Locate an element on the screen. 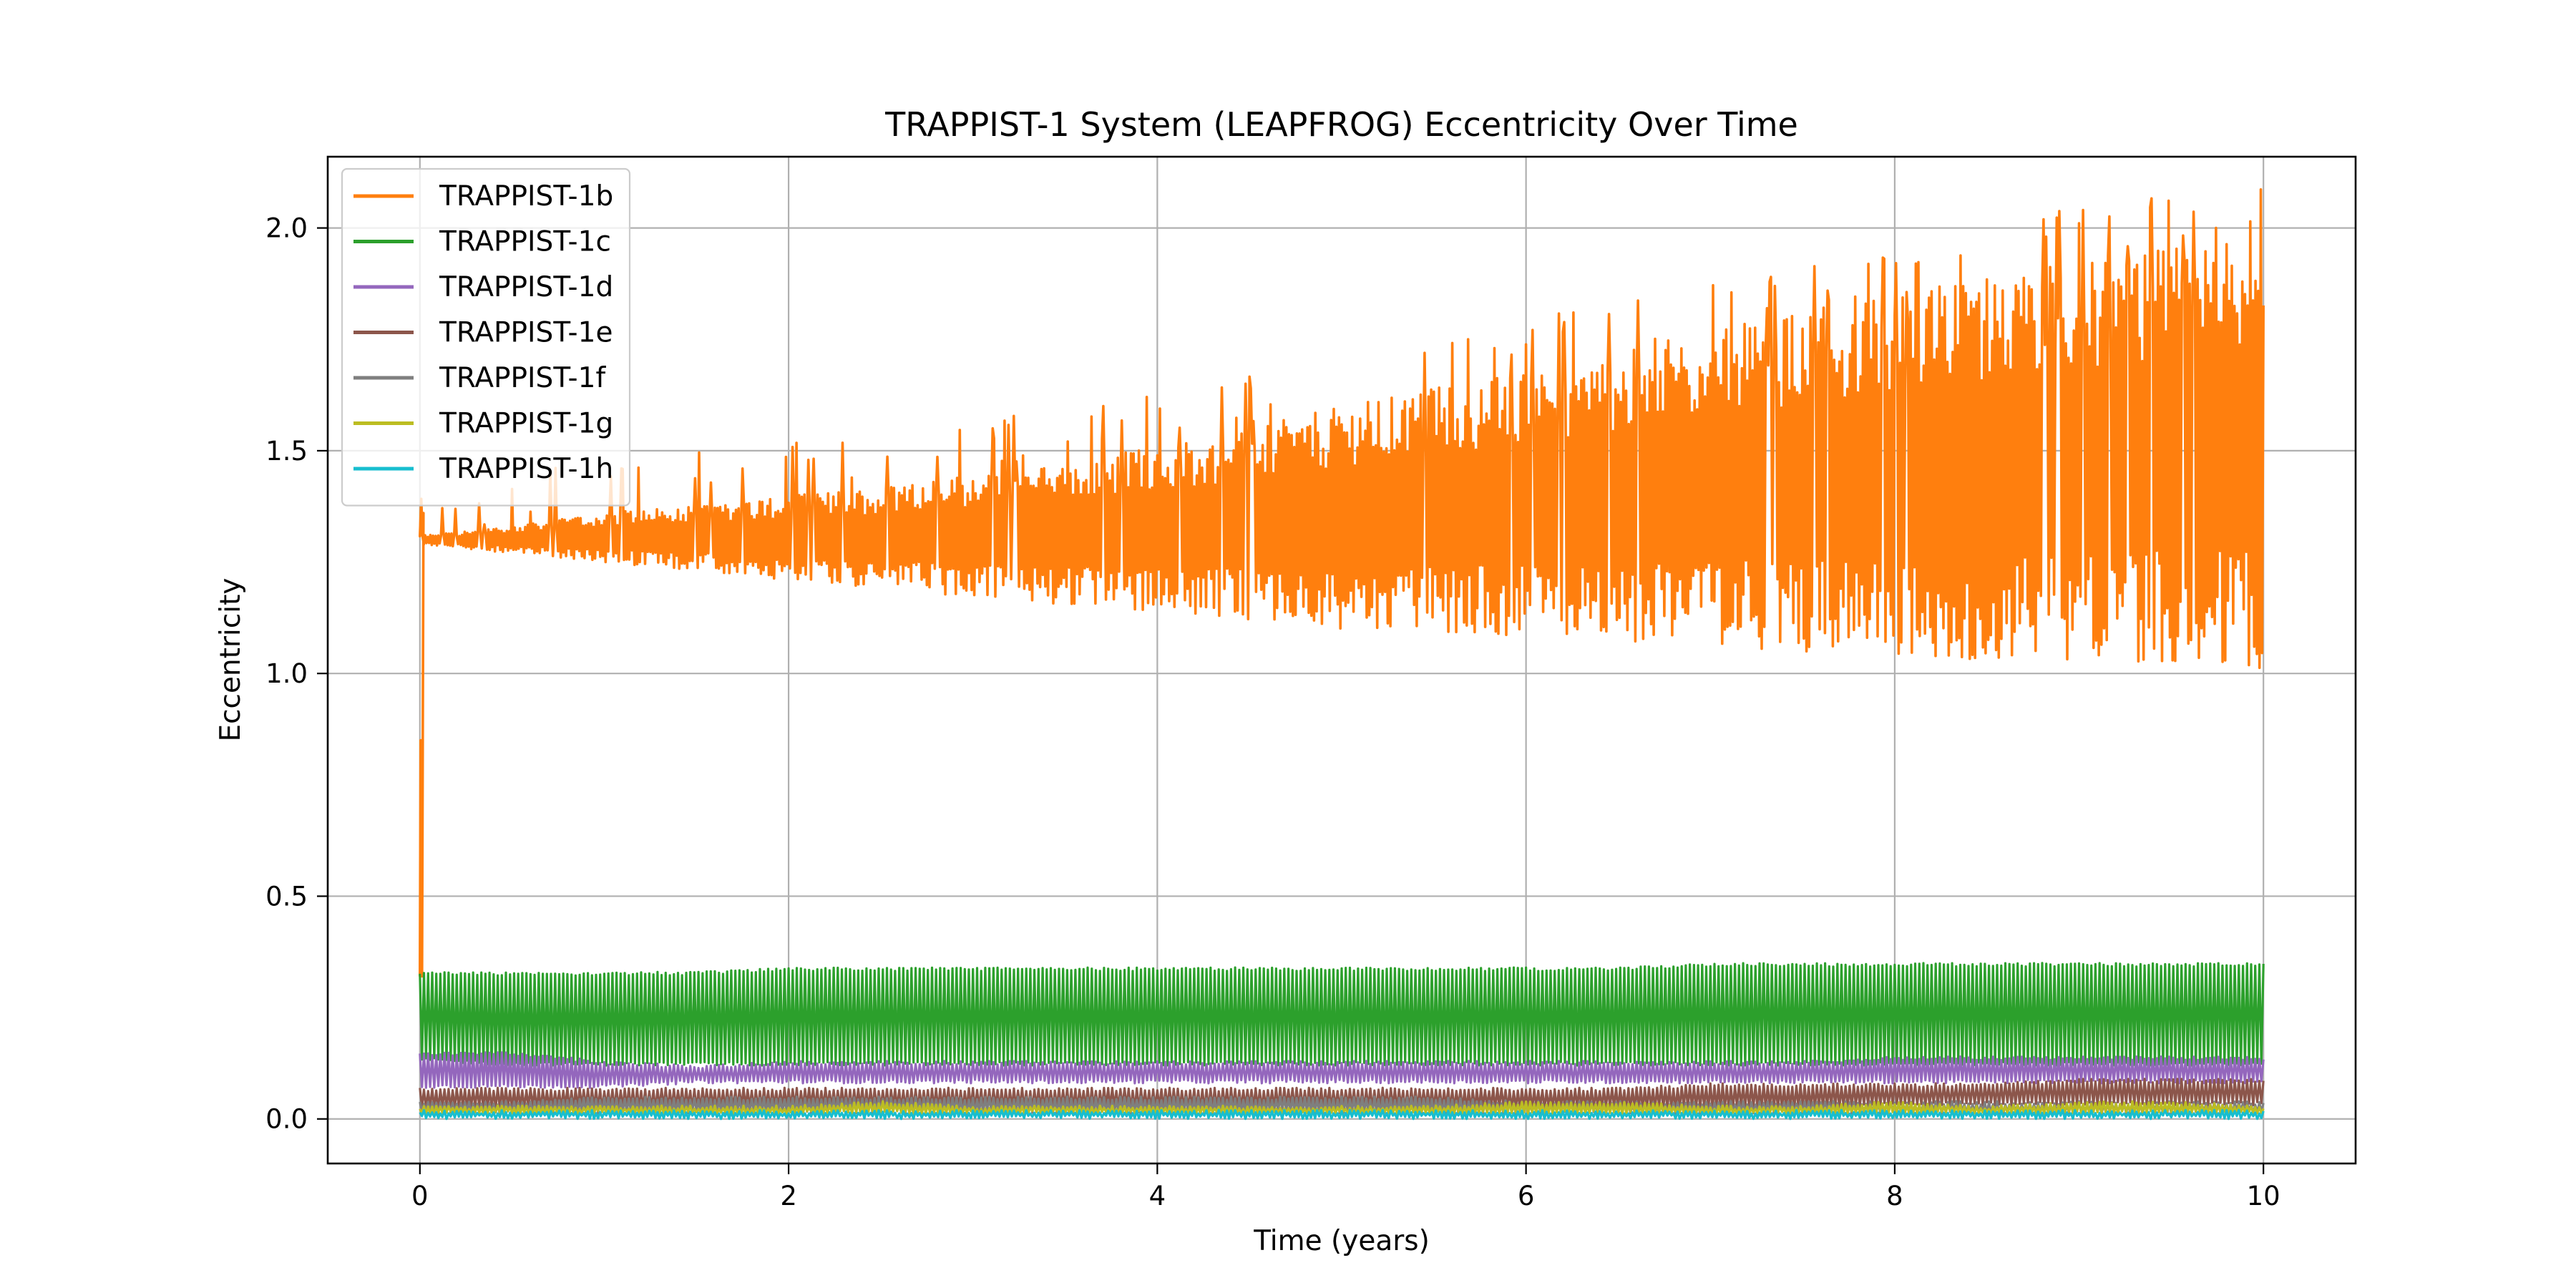 The image size is (2576, 1288). legend-item: TRAPPIST-1b is located at coordinates (483, 196).